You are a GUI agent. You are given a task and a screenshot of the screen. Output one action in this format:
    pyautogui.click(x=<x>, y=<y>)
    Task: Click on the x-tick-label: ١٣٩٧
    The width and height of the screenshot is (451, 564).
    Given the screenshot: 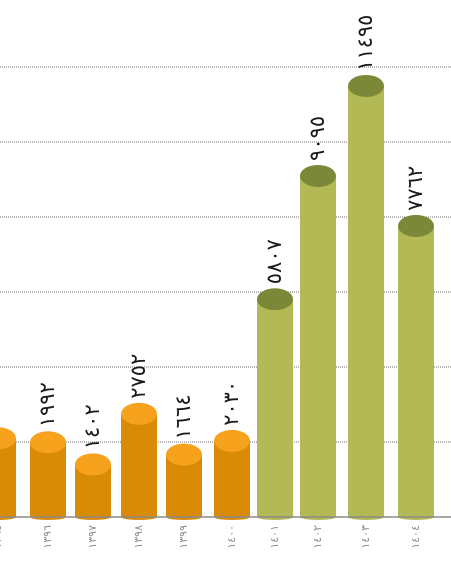 What is the action you would take?
    pyautogui.click(x=92, y=537)
    